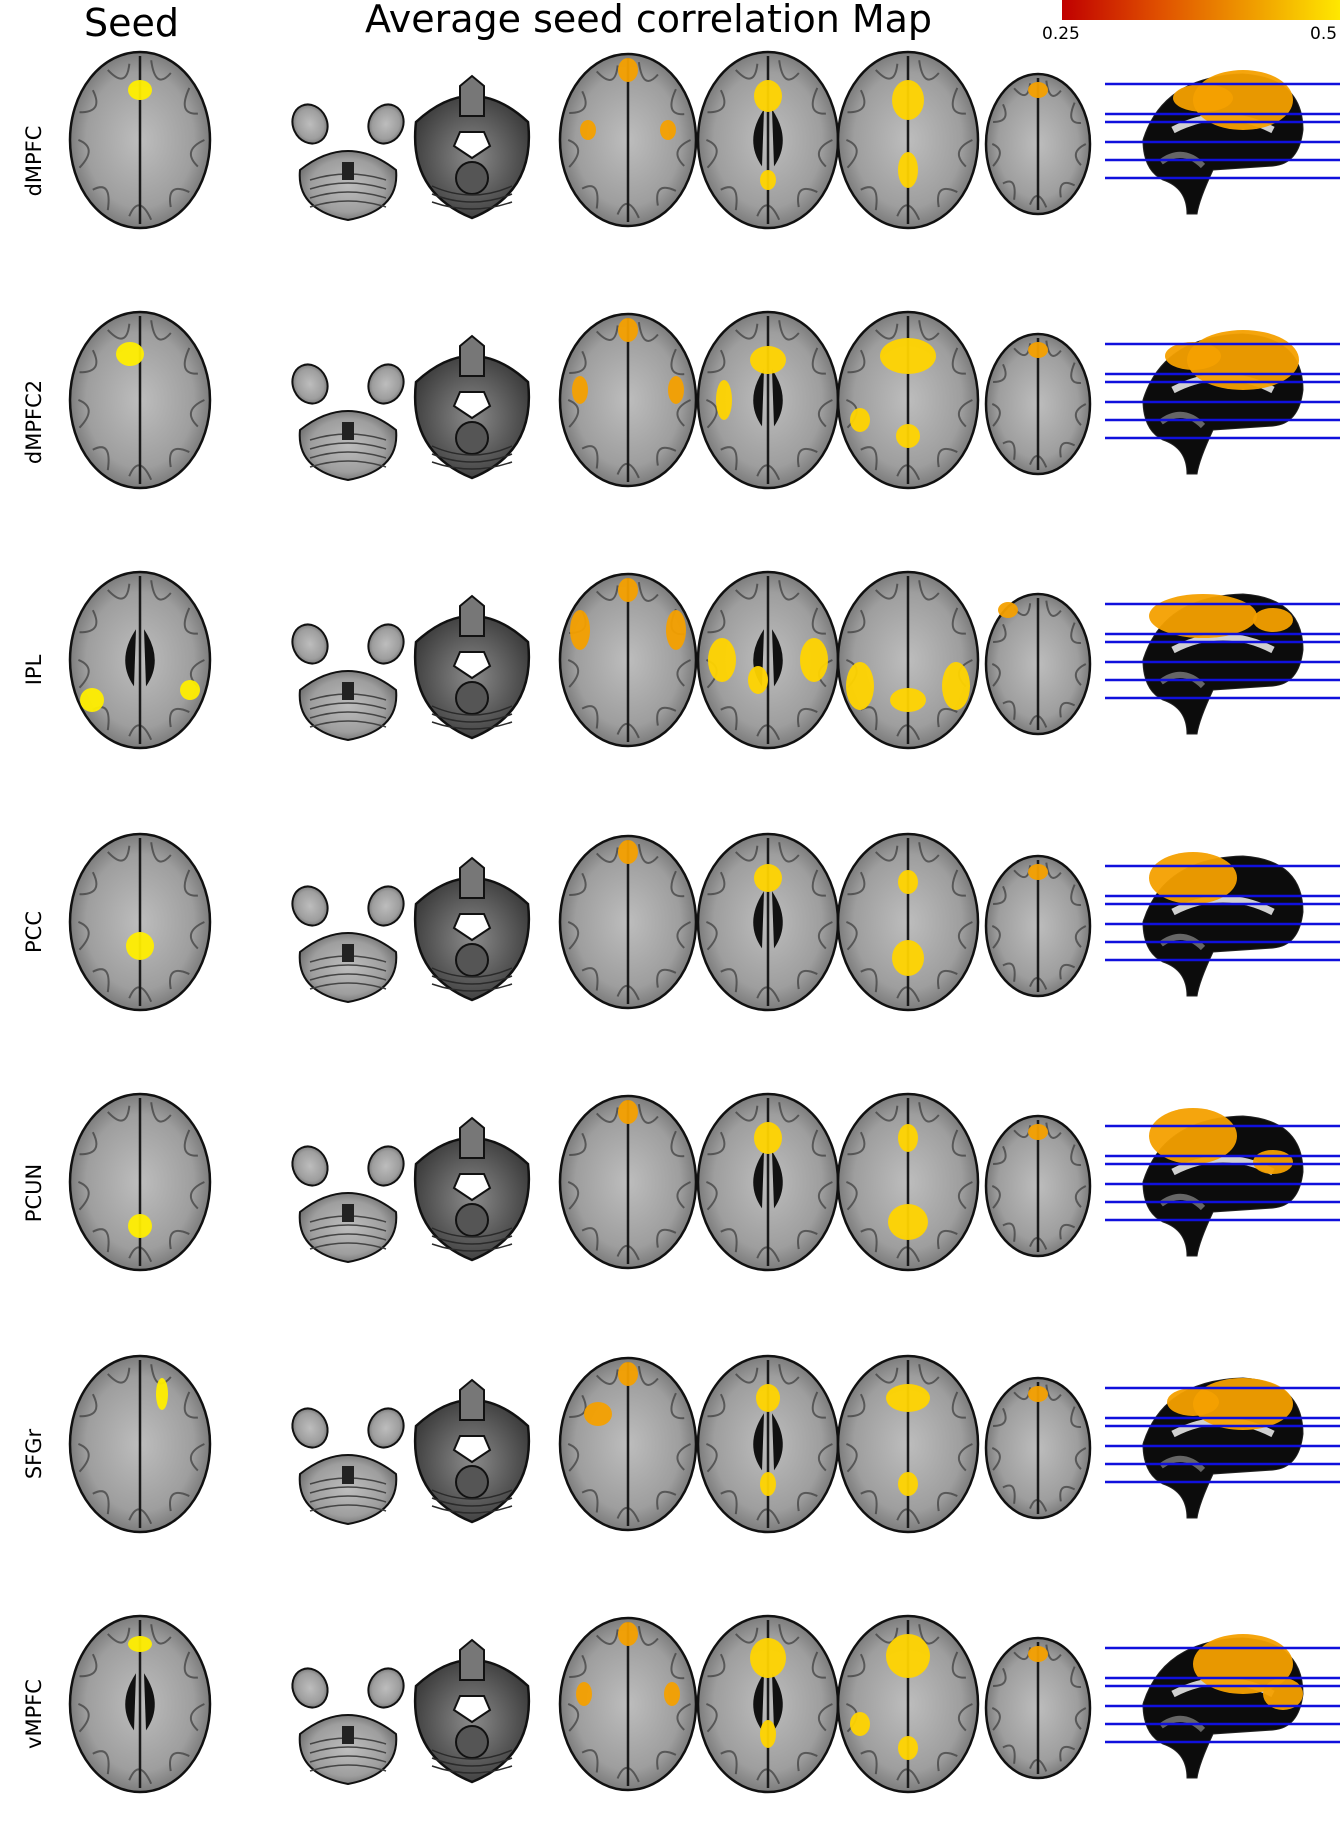  I want to click on ventricle-left, so click(758, 1442).